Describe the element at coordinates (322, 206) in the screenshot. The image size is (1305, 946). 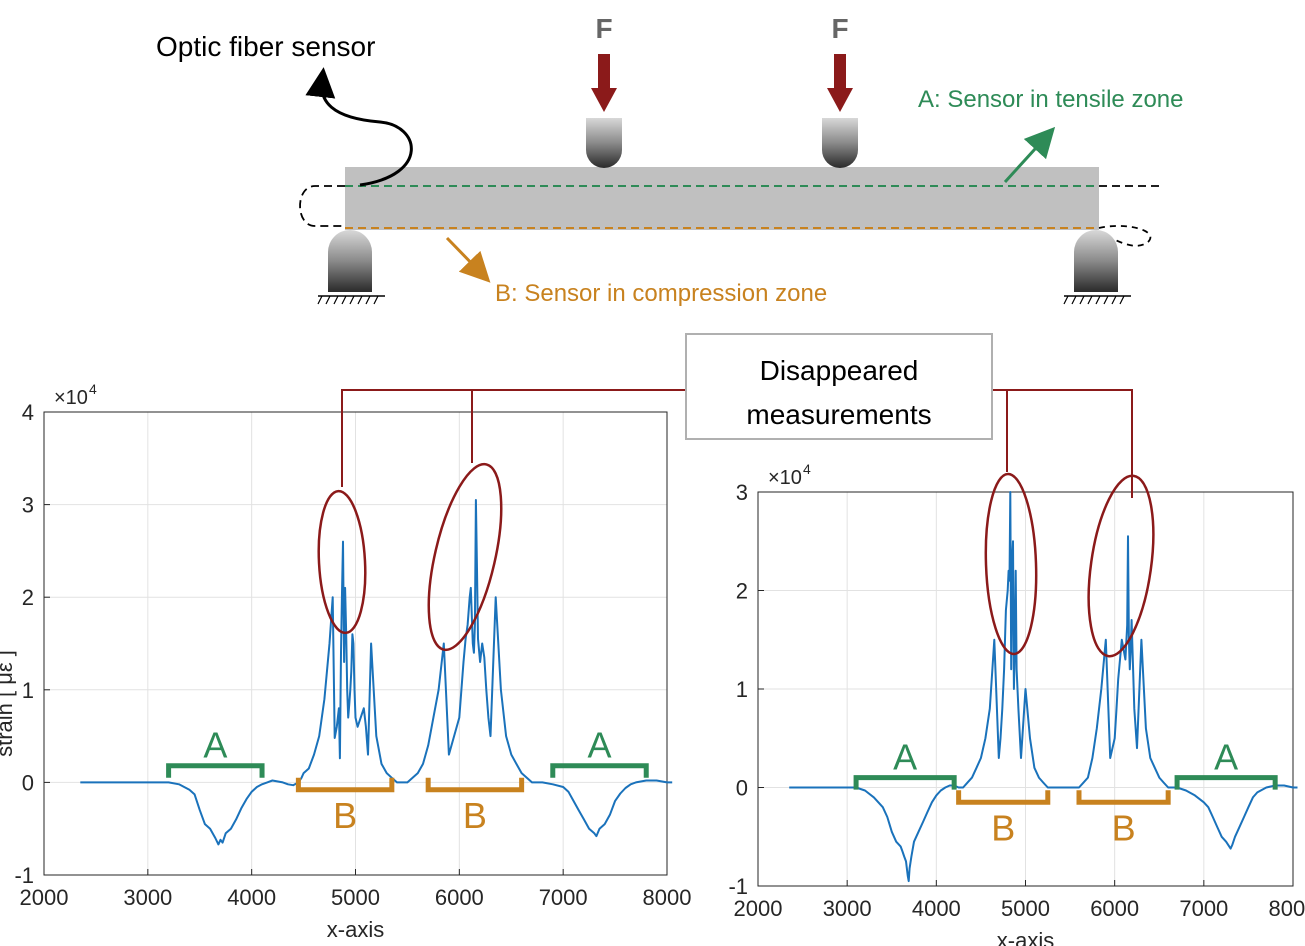
I see `fiber-loop-left` at that location.